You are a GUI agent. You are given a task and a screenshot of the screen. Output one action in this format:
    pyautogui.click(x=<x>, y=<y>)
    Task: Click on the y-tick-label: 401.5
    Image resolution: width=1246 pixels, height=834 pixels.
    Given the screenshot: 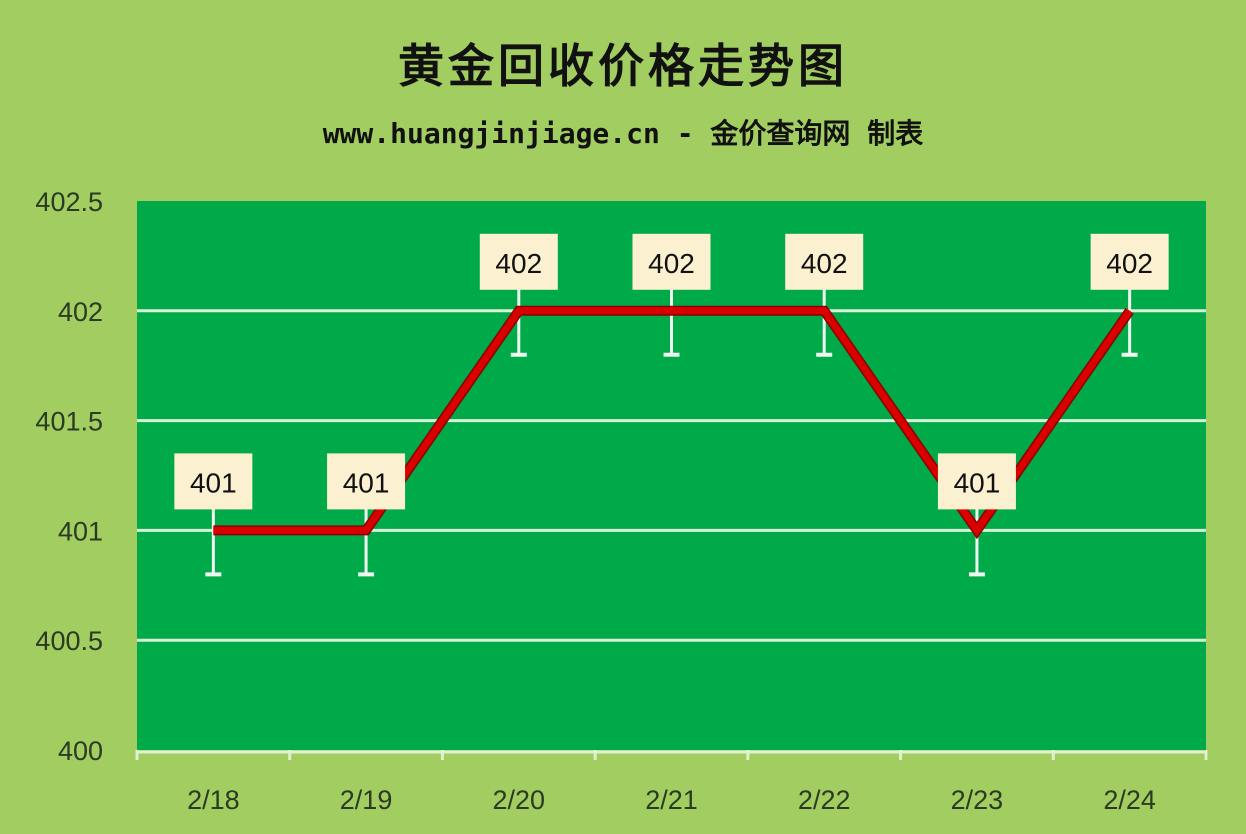 What is the action you would take?
    pyautogui.click(x=69, y=422)
    